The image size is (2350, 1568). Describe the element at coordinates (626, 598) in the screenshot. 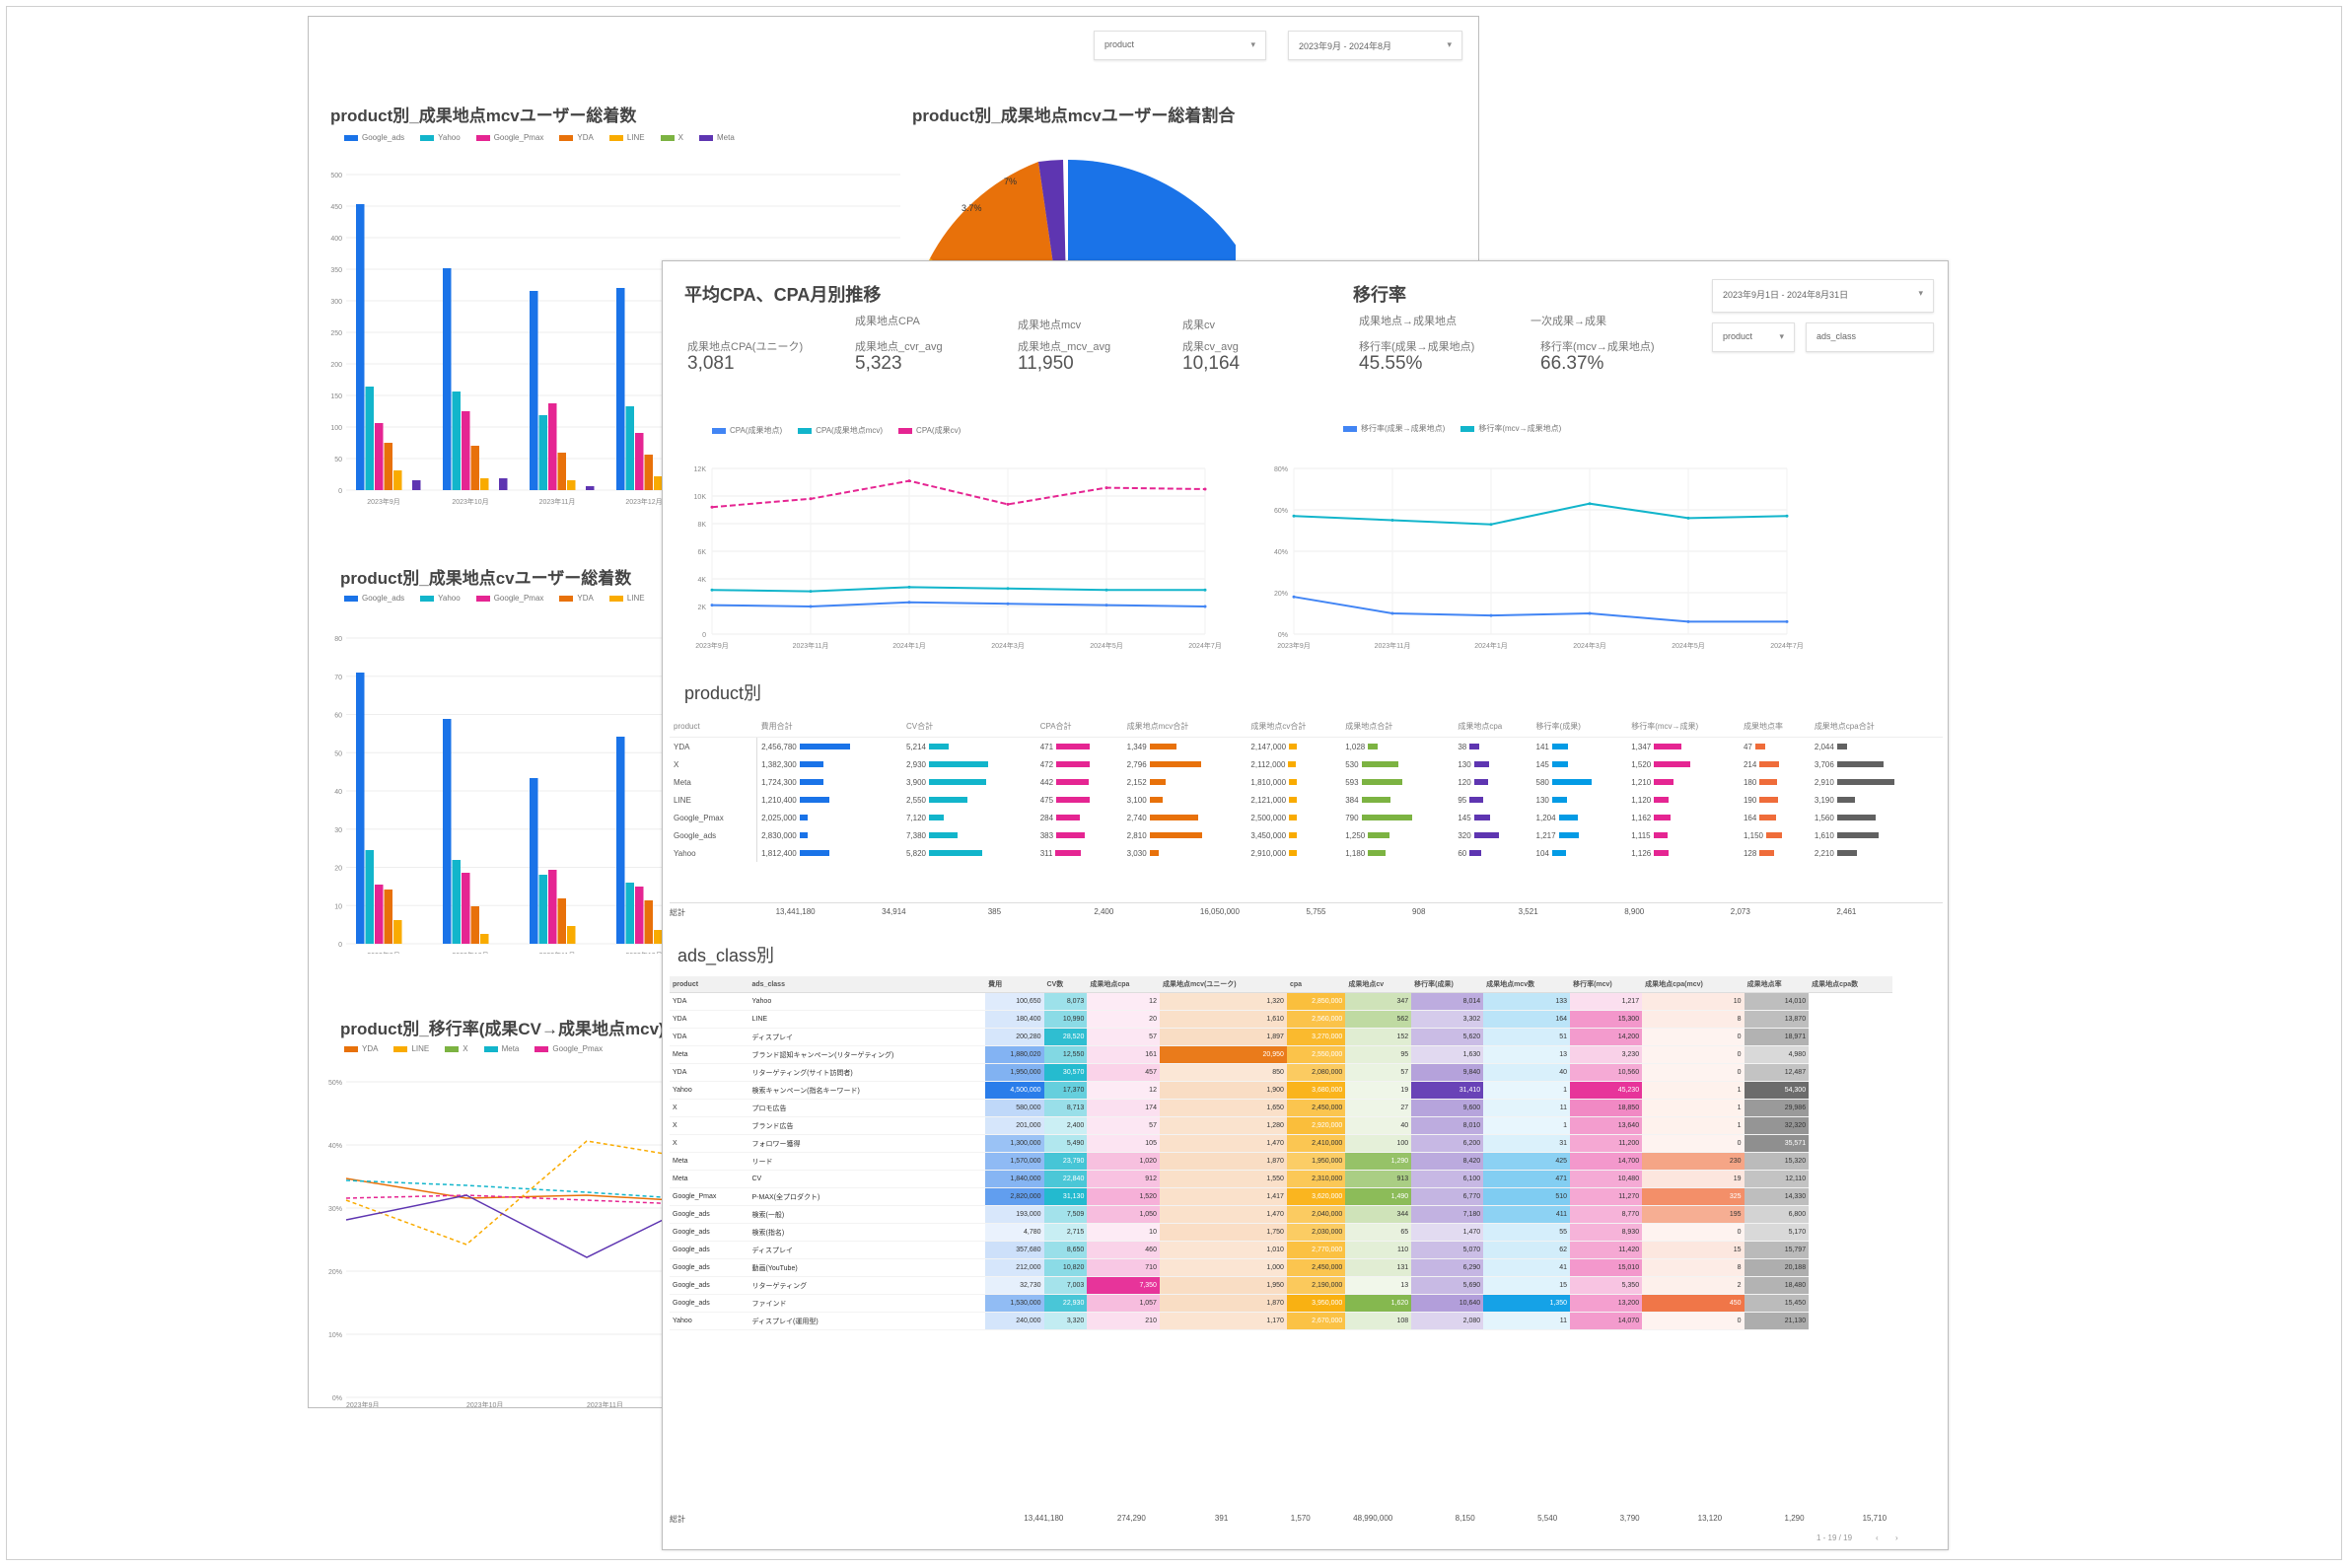

I see `legend-item: LINE` at that location.